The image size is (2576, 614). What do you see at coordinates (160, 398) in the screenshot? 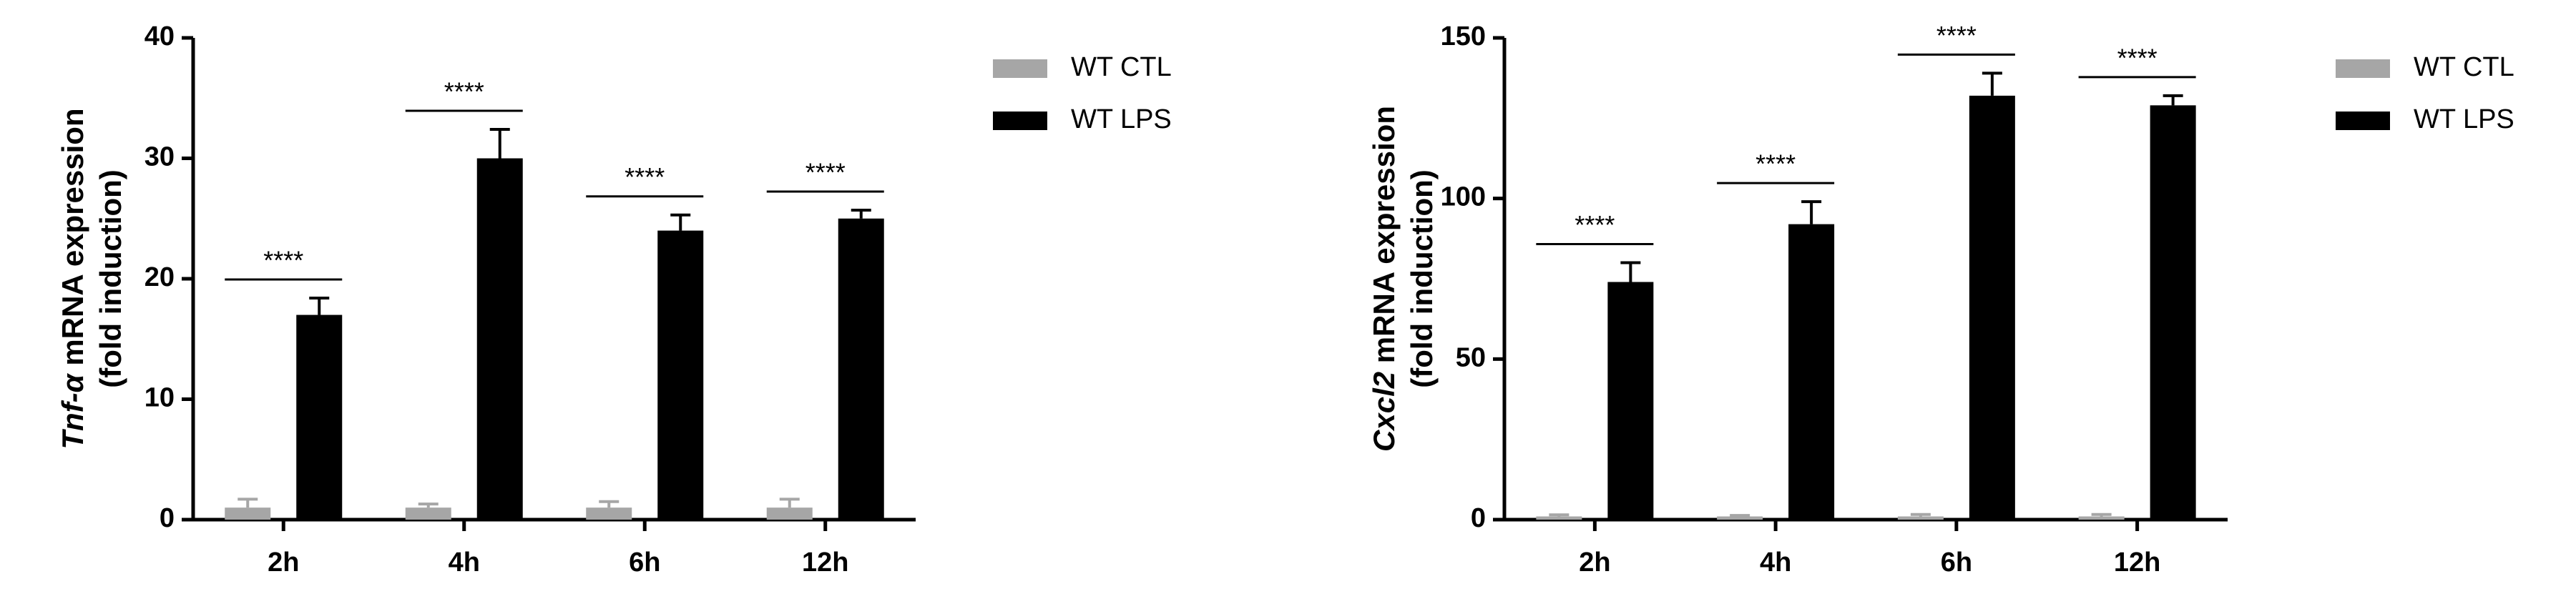
I see `y-tick-label: 10` at bounding box center [160, 398].